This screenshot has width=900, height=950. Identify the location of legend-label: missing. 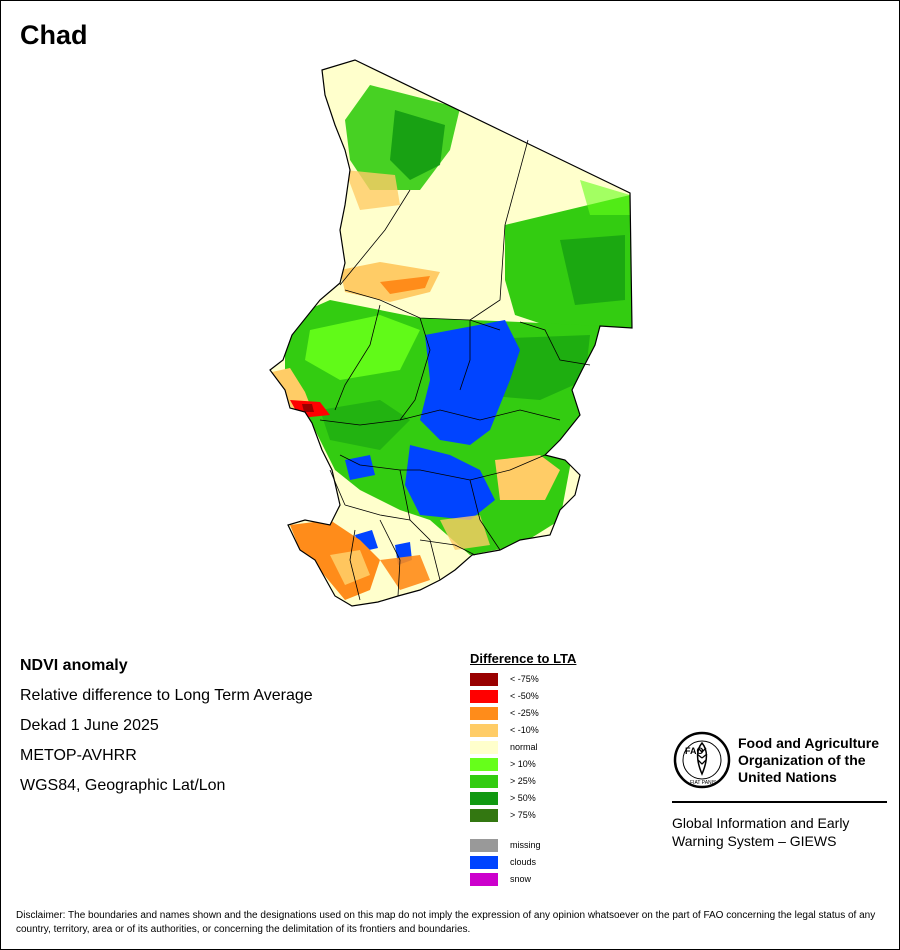
(525, 845).